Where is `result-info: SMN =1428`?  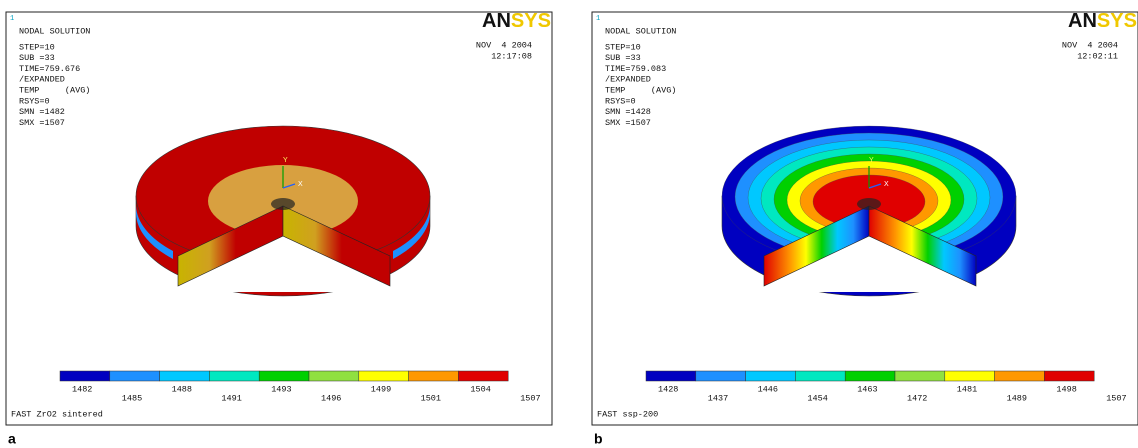 result-info: SMN =1428 is located at coordinates (628, 112).